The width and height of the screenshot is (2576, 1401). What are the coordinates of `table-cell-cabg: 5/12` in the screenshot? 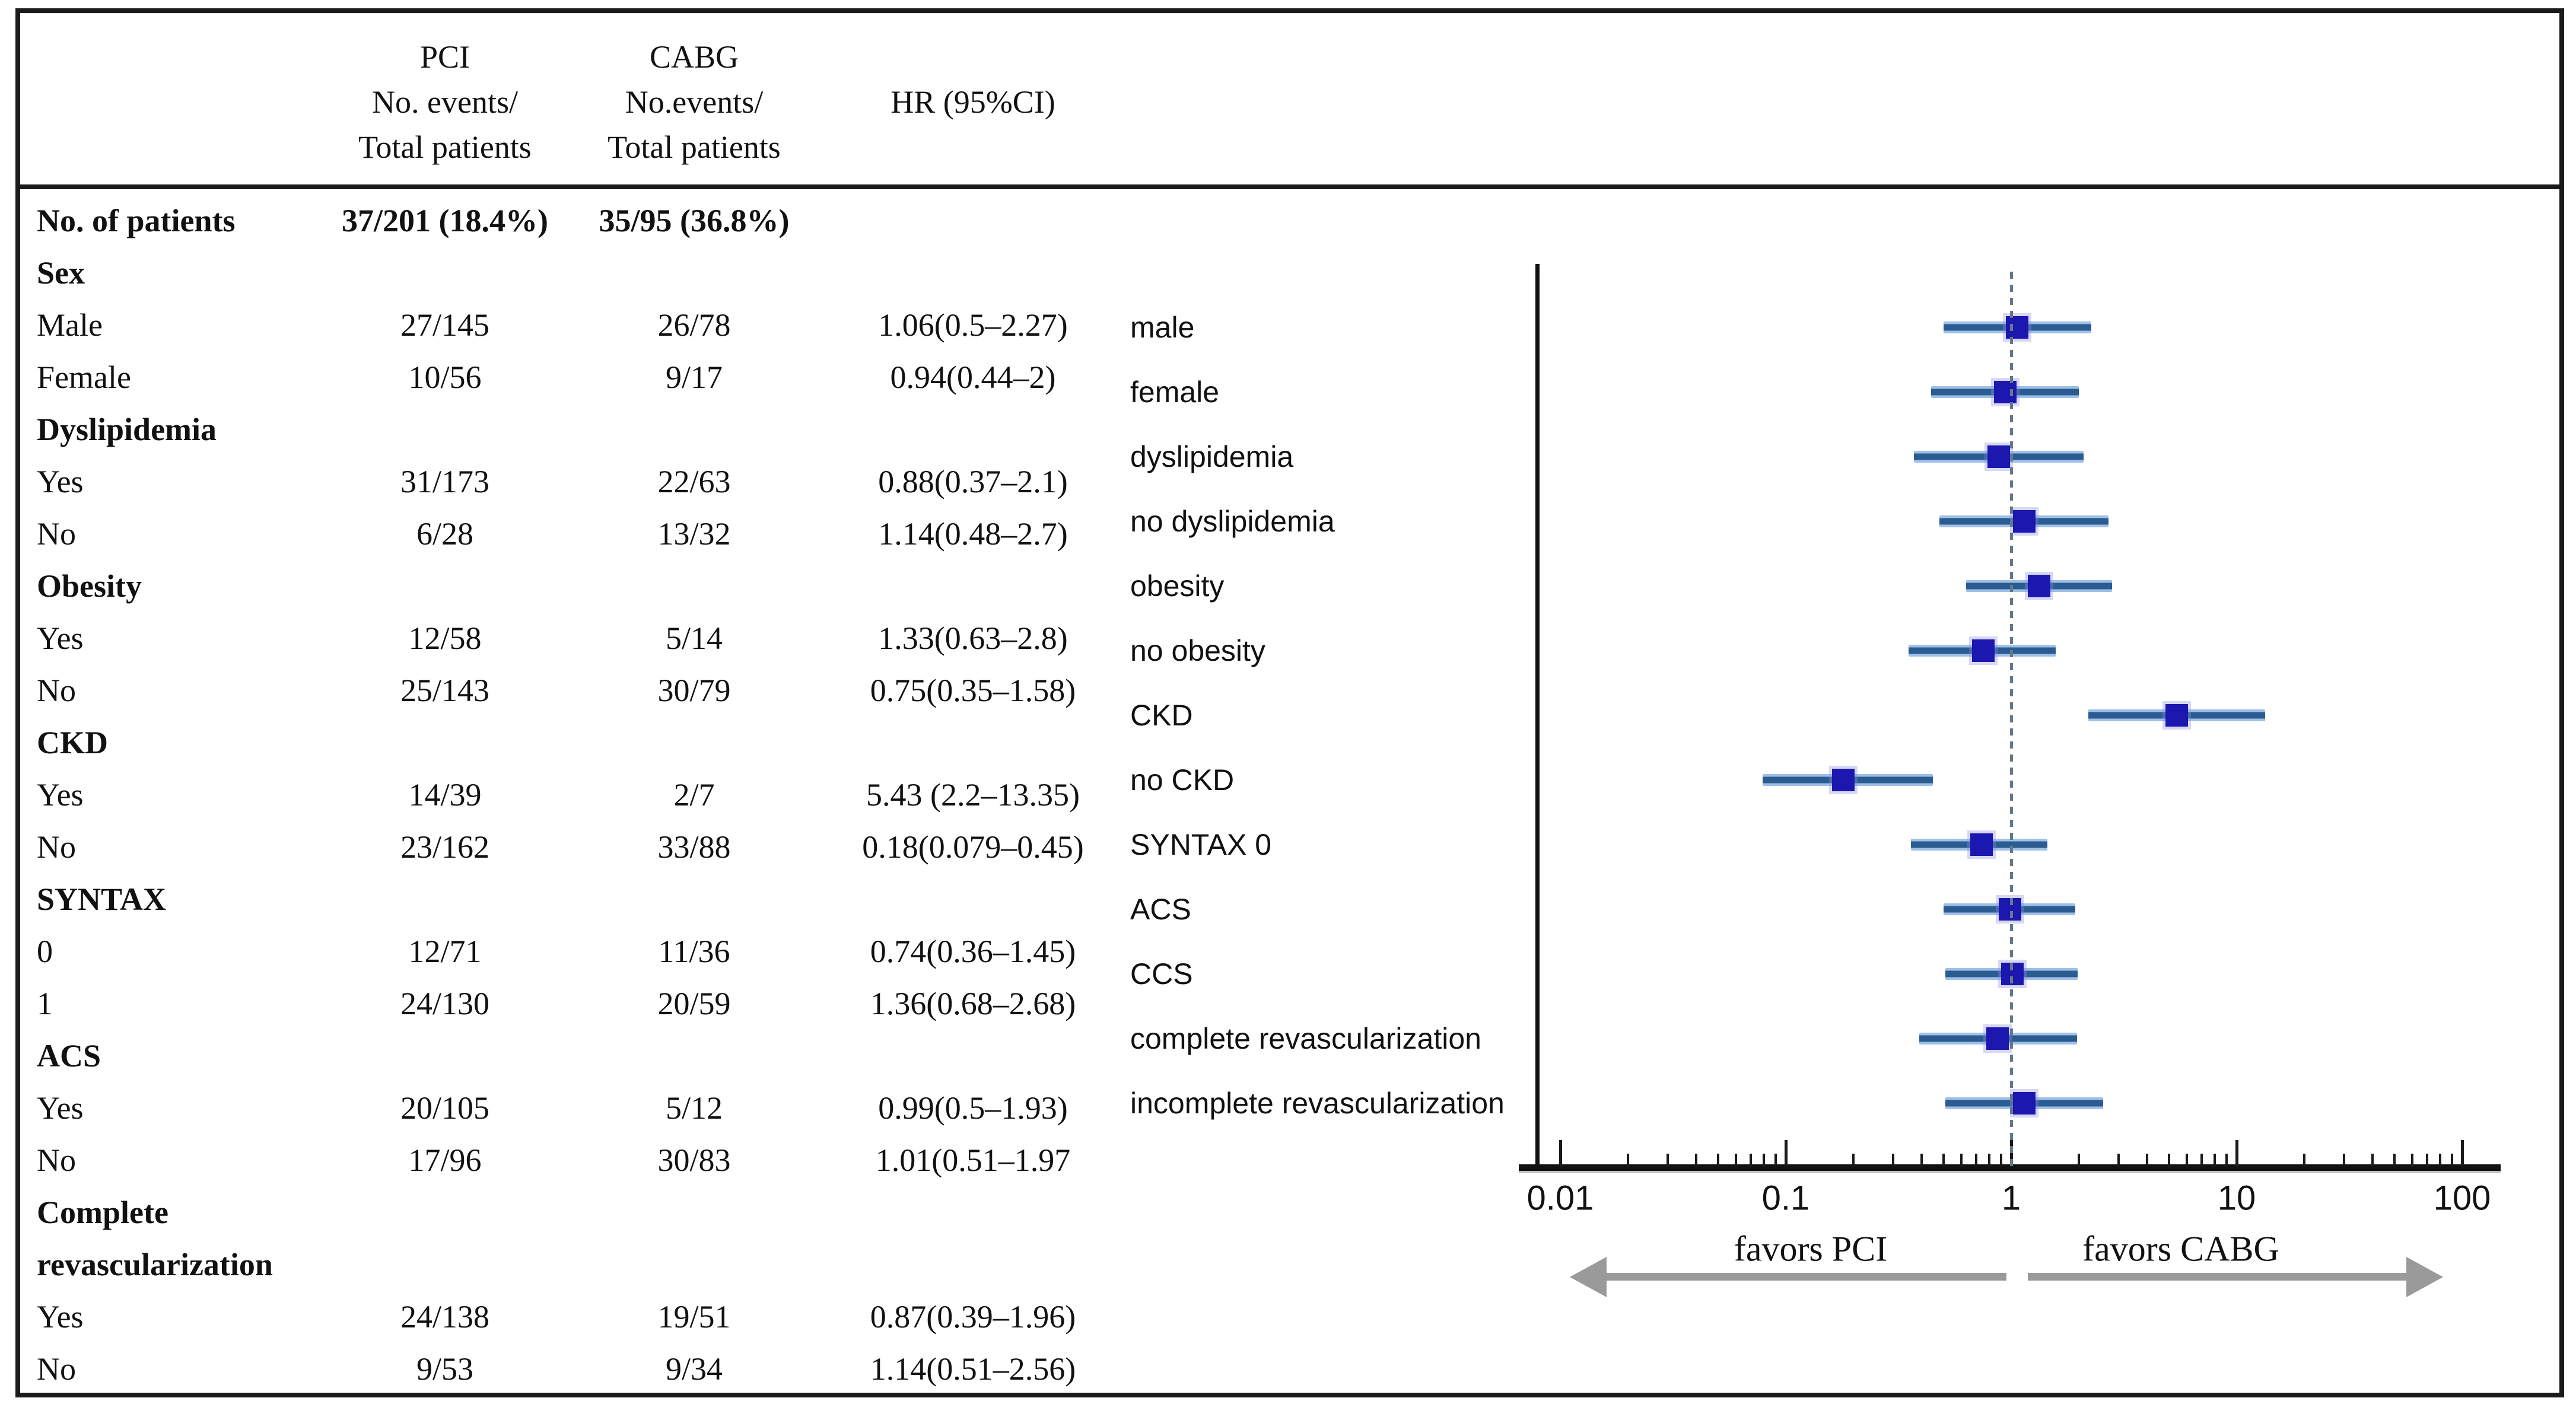 It's located at (694, 1108).